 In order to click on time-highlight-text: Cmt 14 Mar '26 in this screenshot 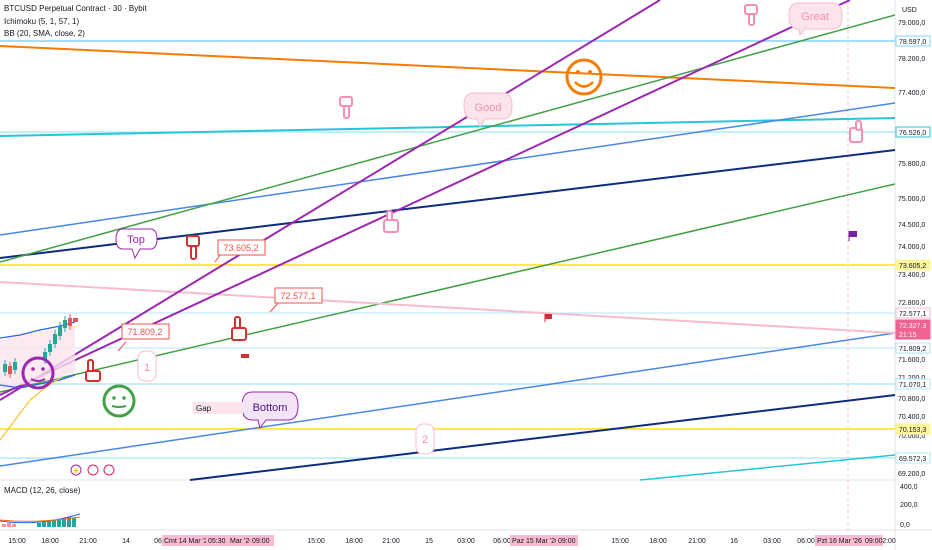, I will do `click(188, 541)`.